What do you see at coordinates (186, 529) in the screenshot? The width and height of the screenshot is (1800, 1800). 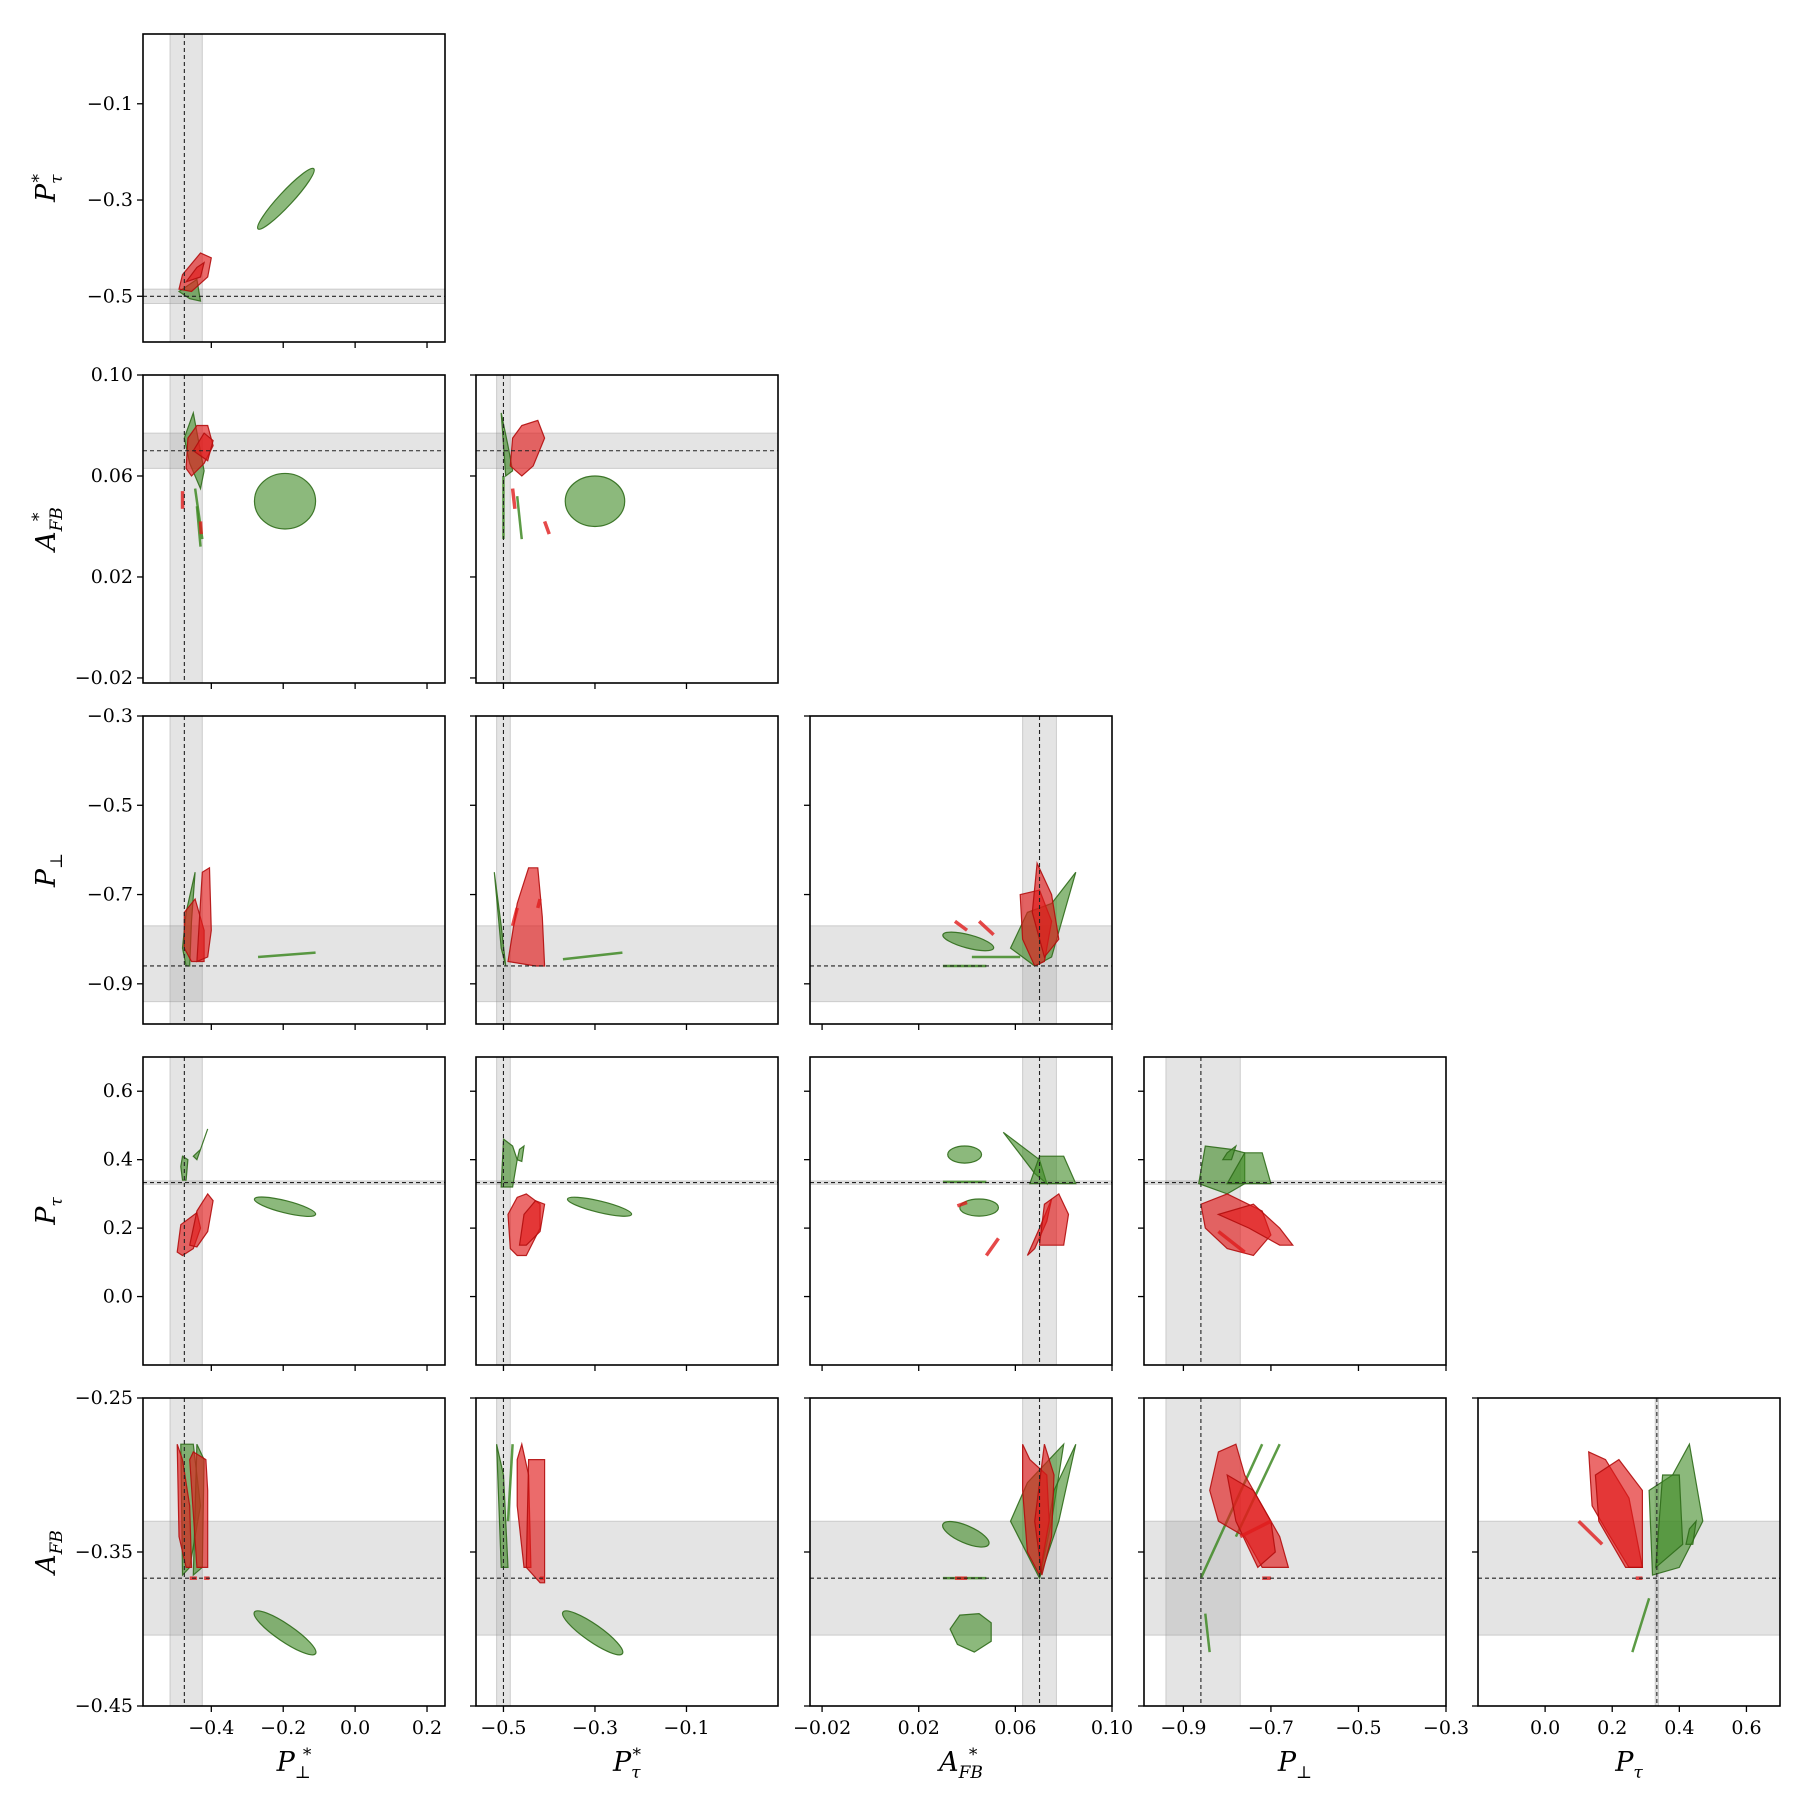 I see `reference-band-x` at bounding box center [186, 529].